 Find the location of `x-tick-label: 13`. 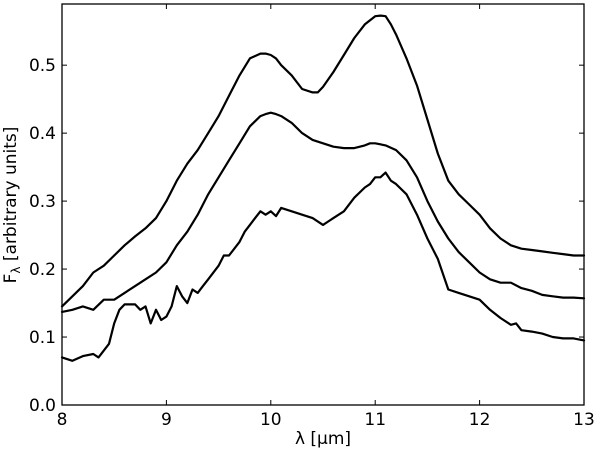

x-tick-label: 13 is located at coordinates (584, 420).